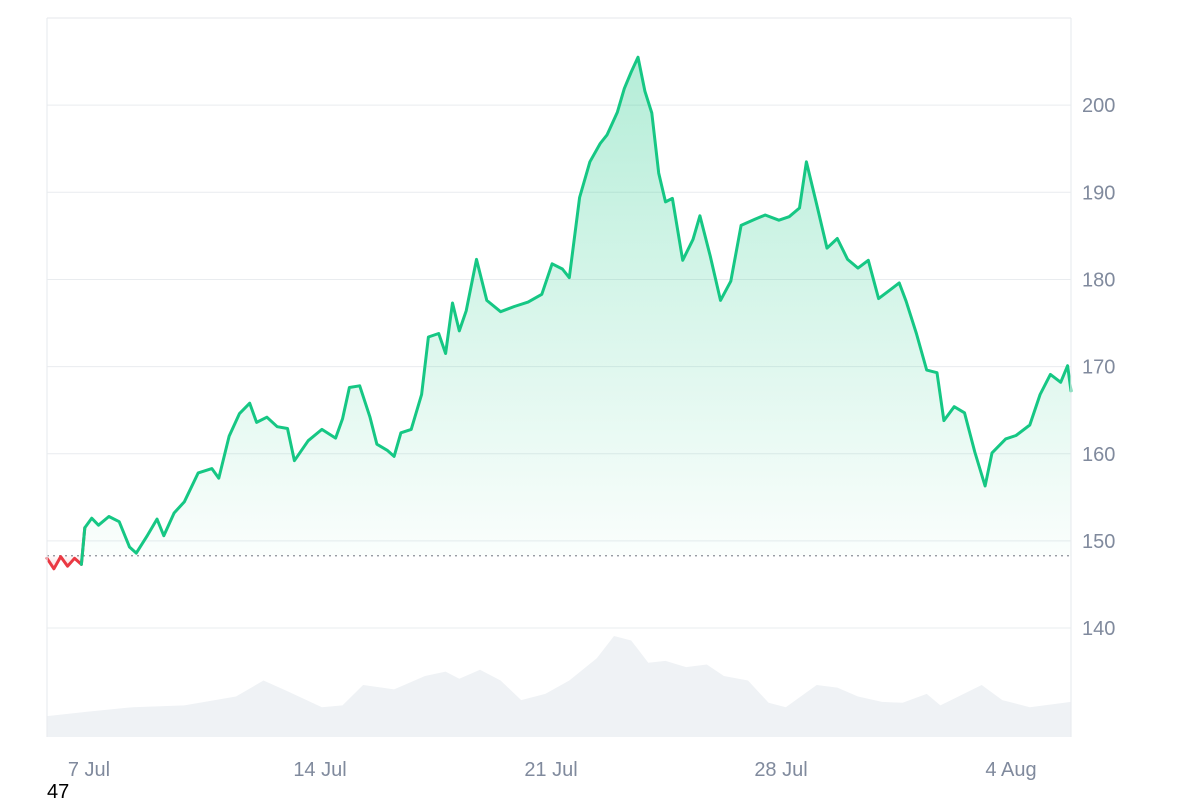 Image resolution: width=1200 pixels, height=805 pixels. Describe the element at coordinates (1098, 193) in the screenshot. I see `y-tick-label: 190` at that location.